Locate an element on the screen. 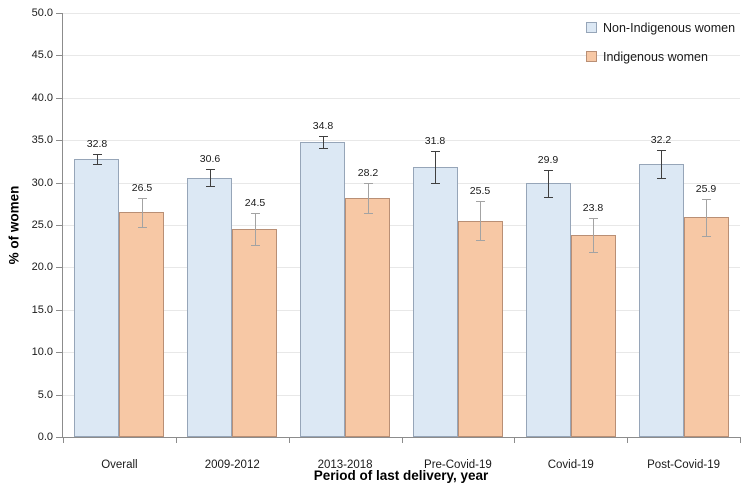 The height and width of the screenshot is (497, 756). x-category-label: Pre-Covid-19 is located at coordinates (458, 465).